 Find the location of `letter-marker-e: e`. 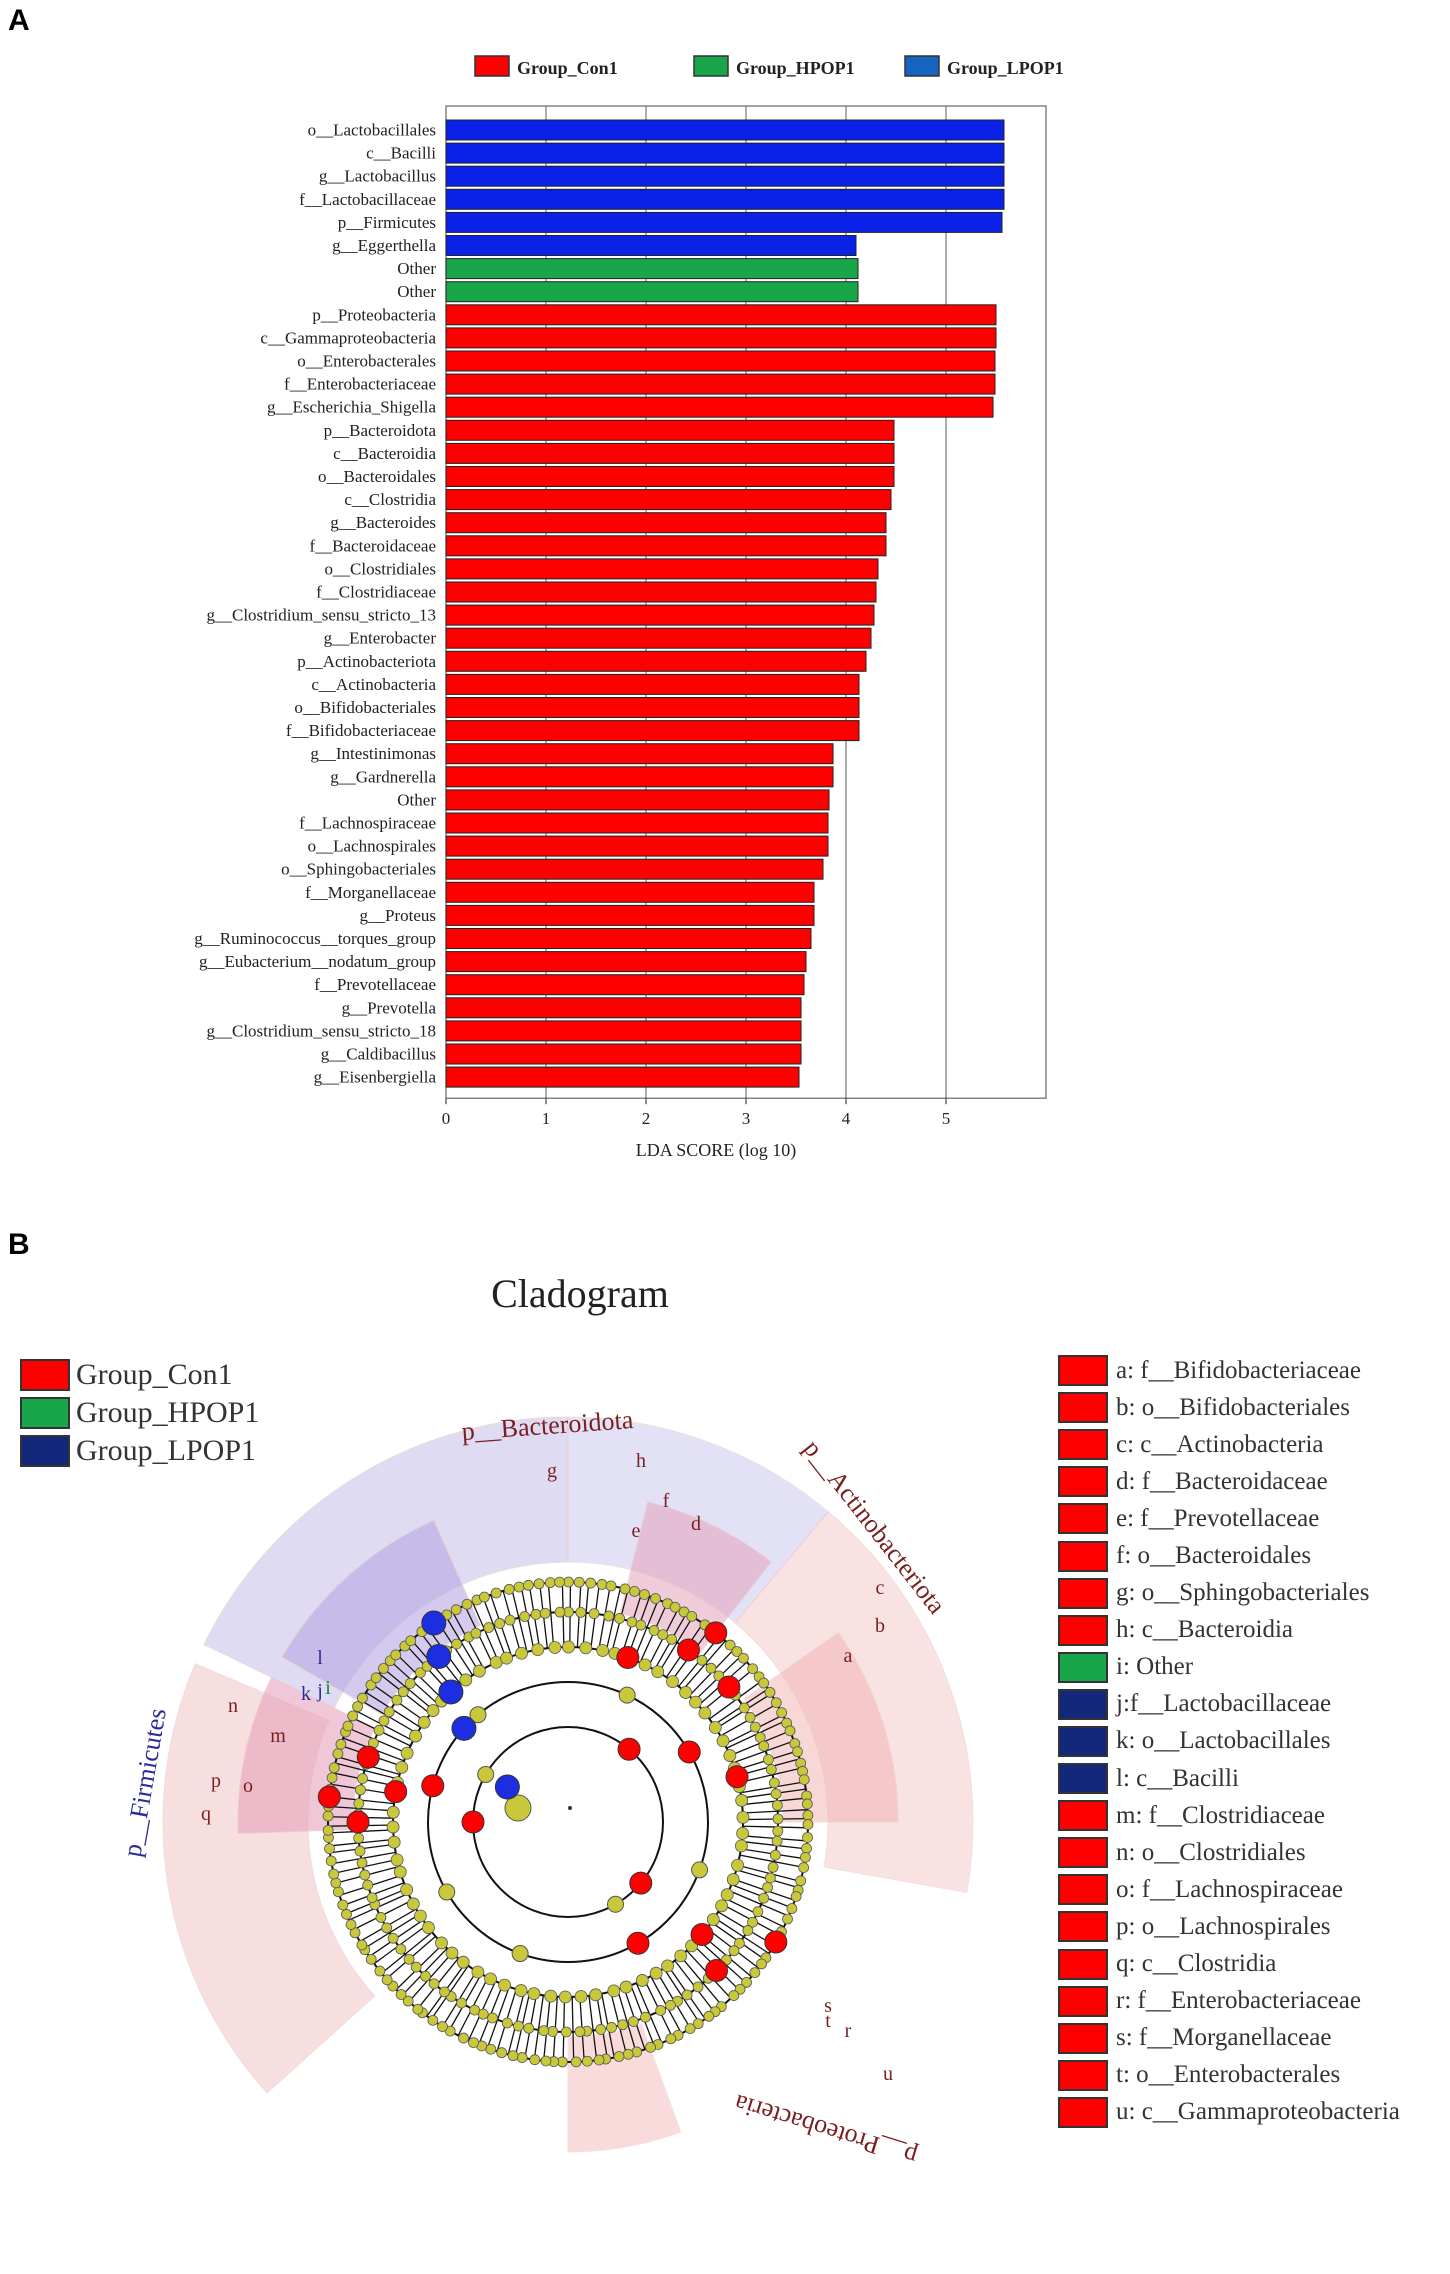

letter-marker-e: e is located at coordinates (636, 1531).